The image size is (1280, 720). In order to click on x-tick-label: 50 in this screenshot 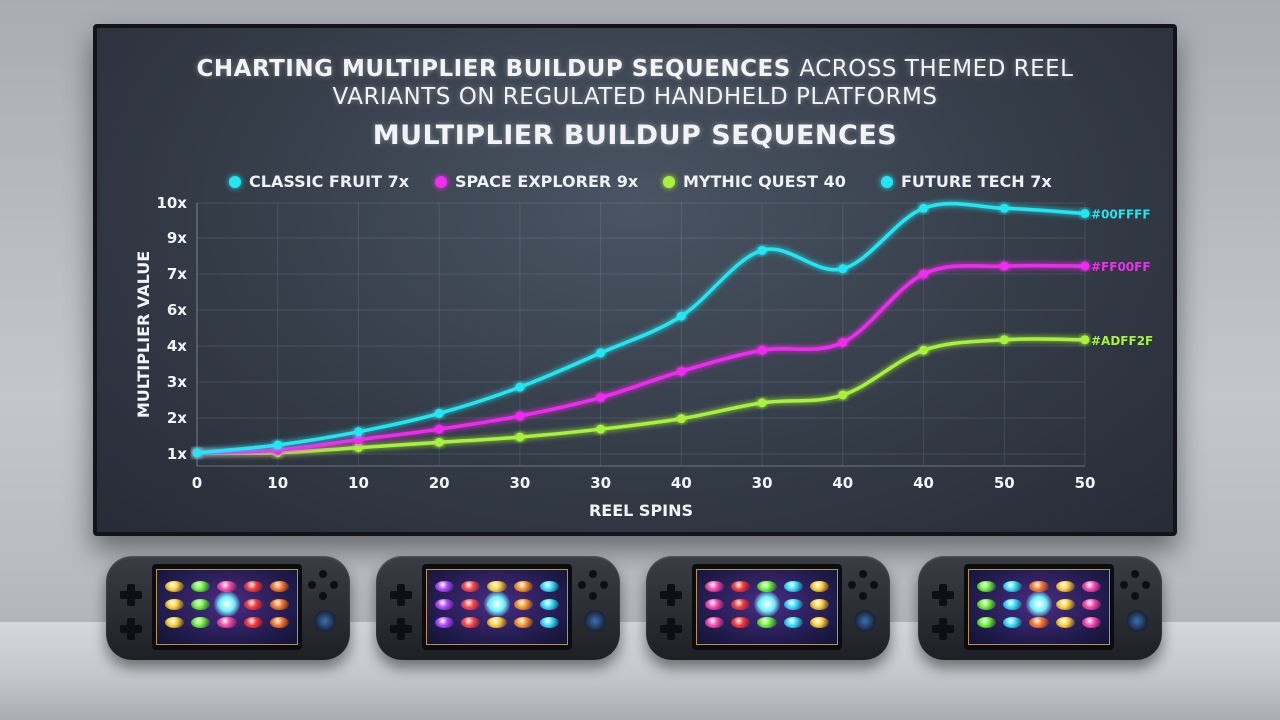, I will do `click(1004, 483)`.